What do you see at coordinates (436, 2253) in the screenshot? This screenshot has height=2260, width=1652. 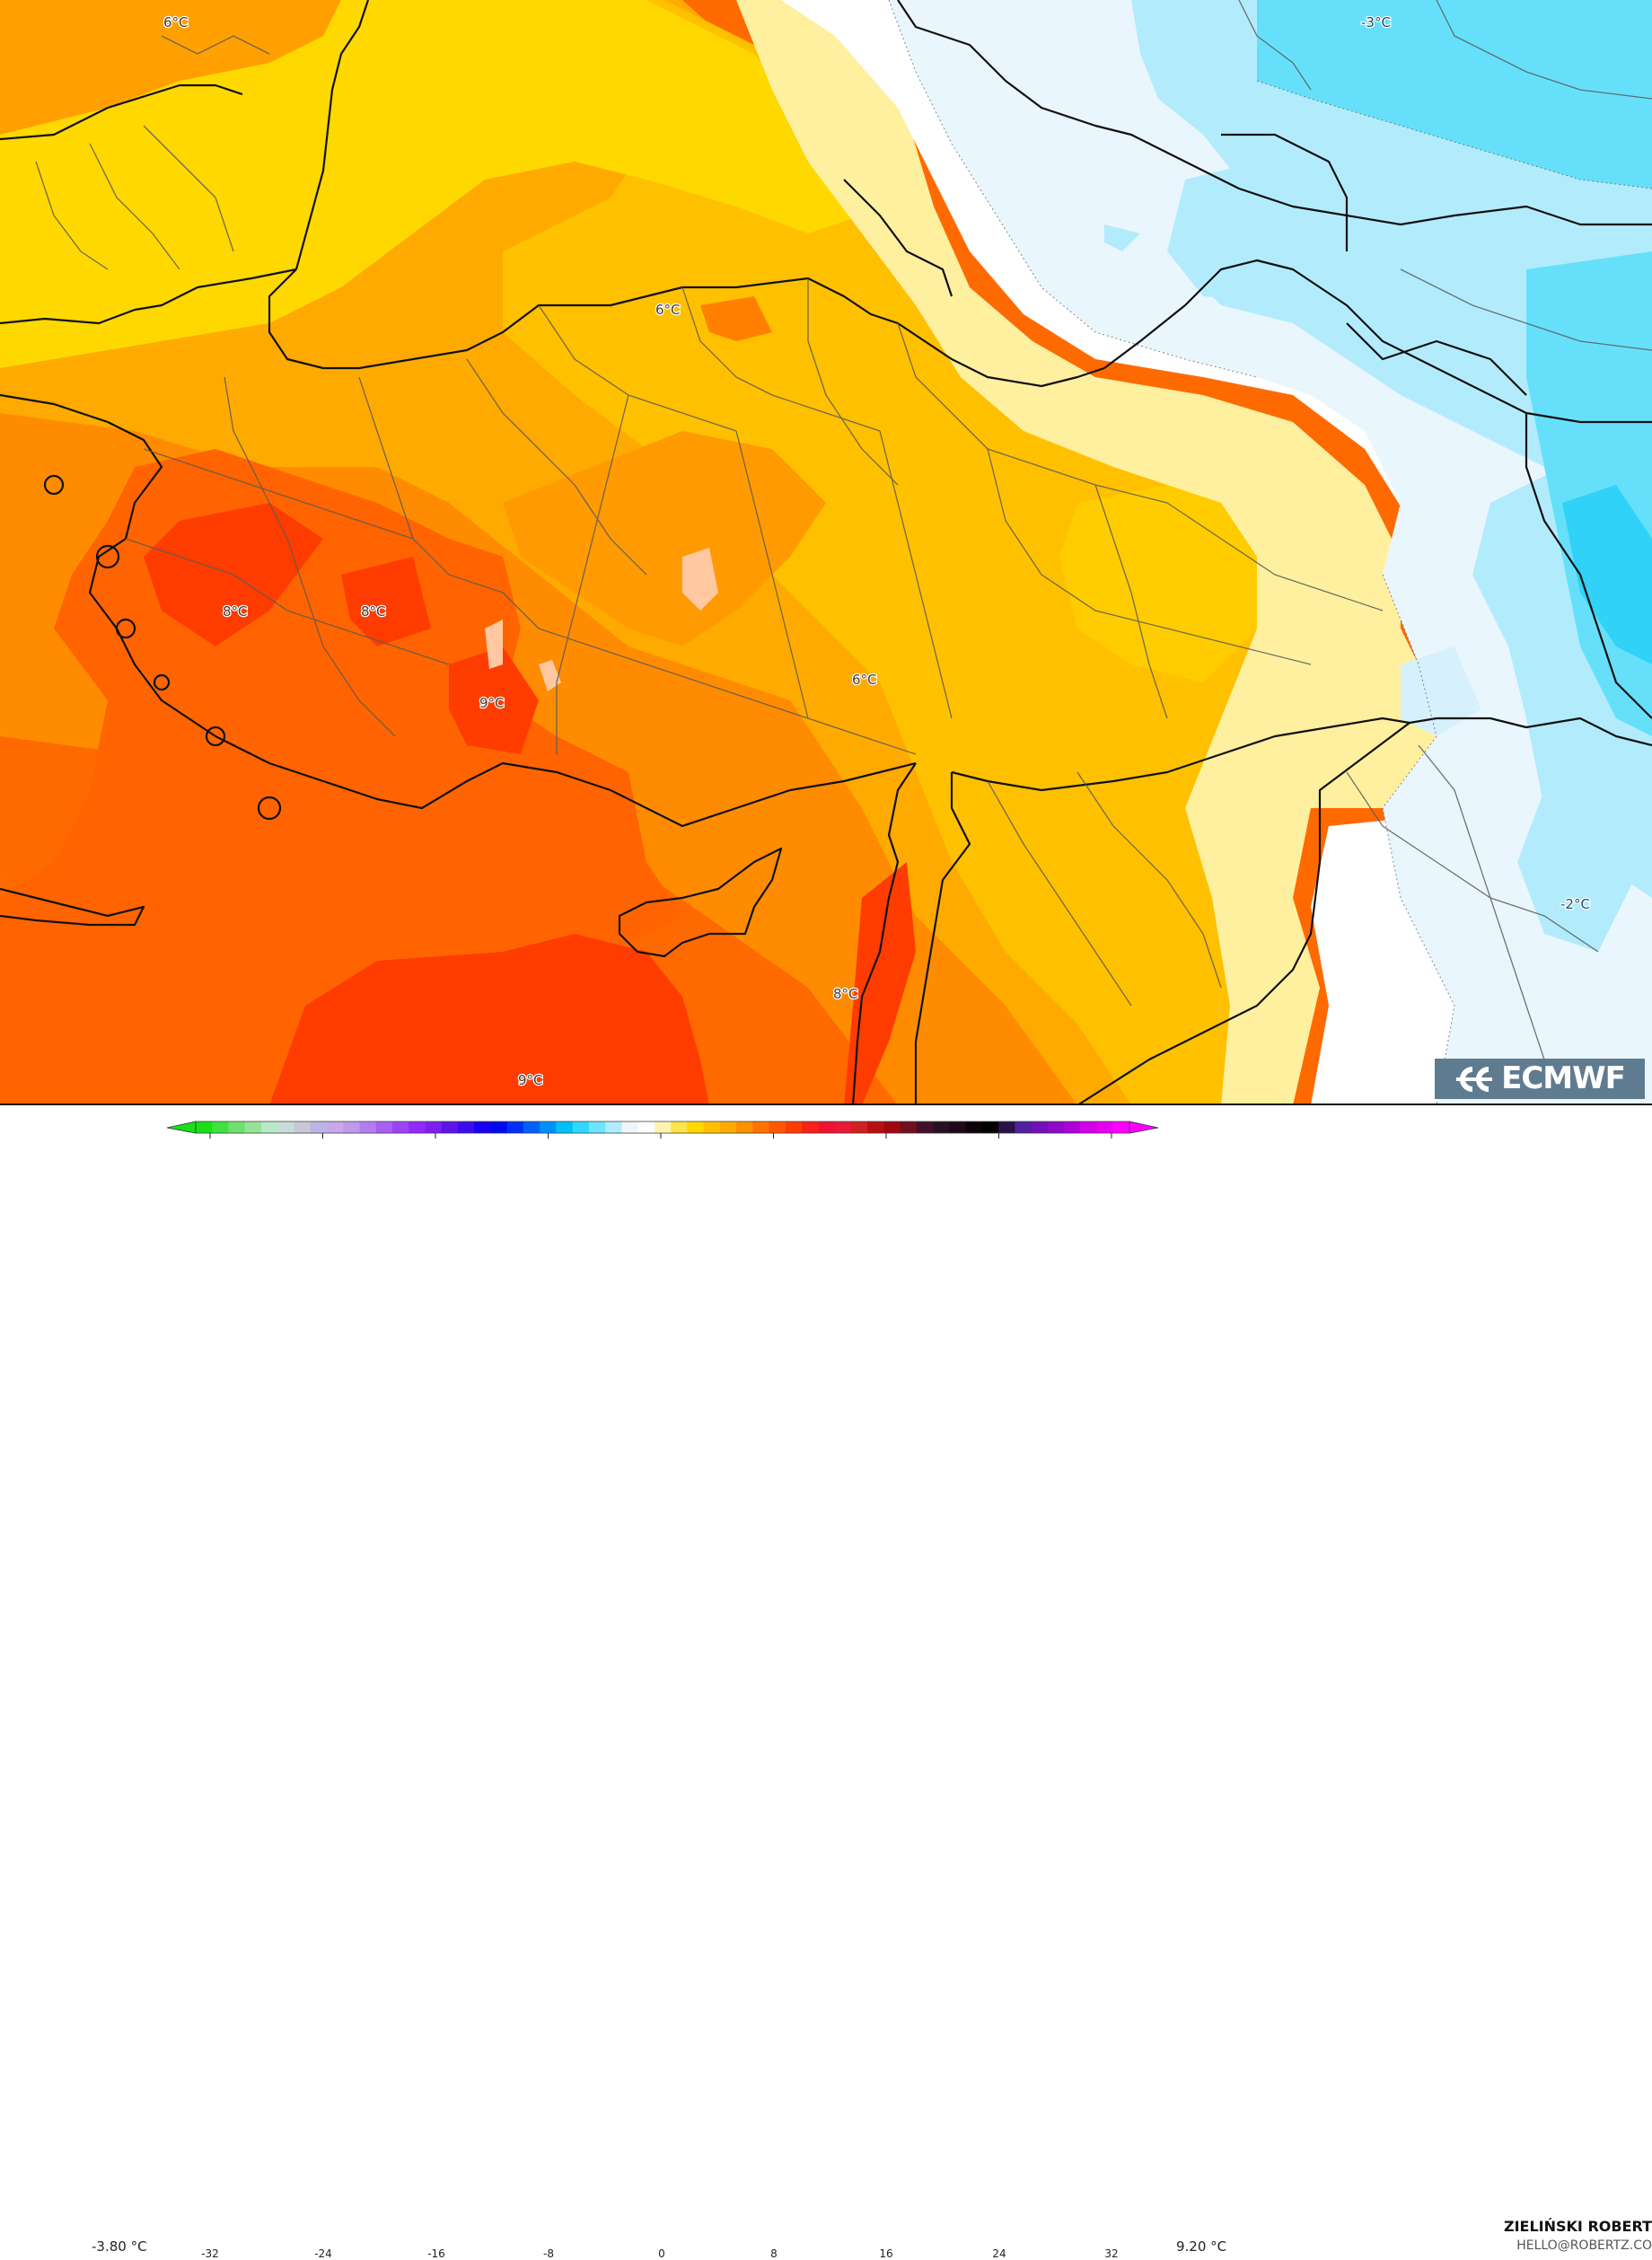 I see `colorbar-tick-label: -16` at bounding box center [436, 2253].